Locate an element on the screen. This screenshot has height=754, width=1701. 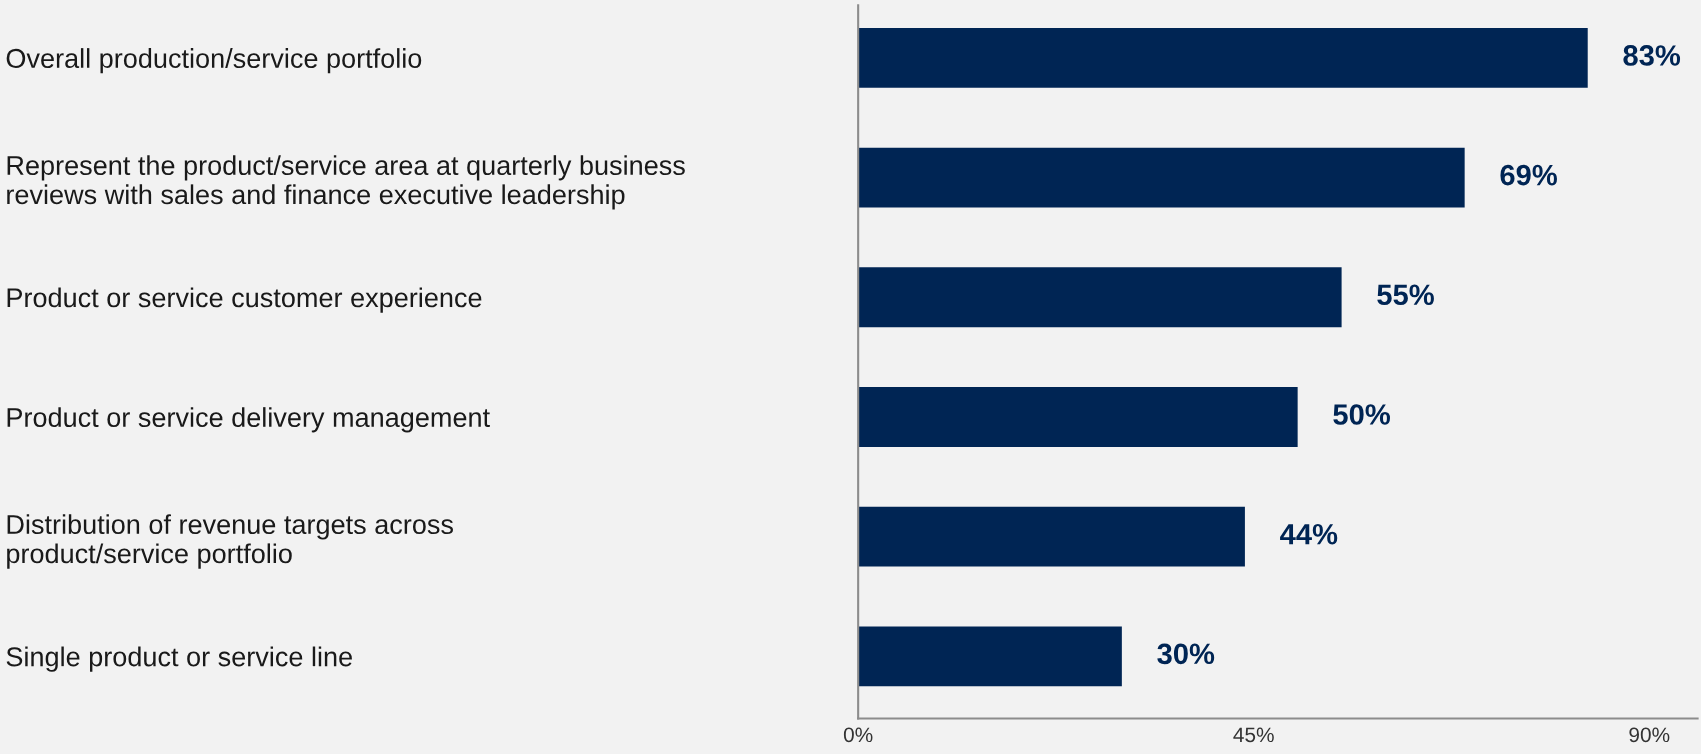
data-label: 50% is located at coordinates (1361, 414).